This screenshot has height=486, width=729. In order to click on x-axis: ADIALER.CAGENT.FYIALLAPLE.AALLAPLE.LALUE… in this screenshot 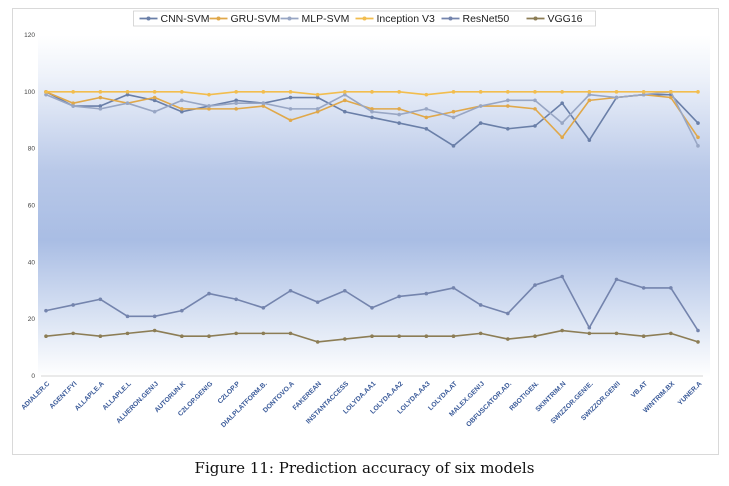, I will do `click(361, 404)`.